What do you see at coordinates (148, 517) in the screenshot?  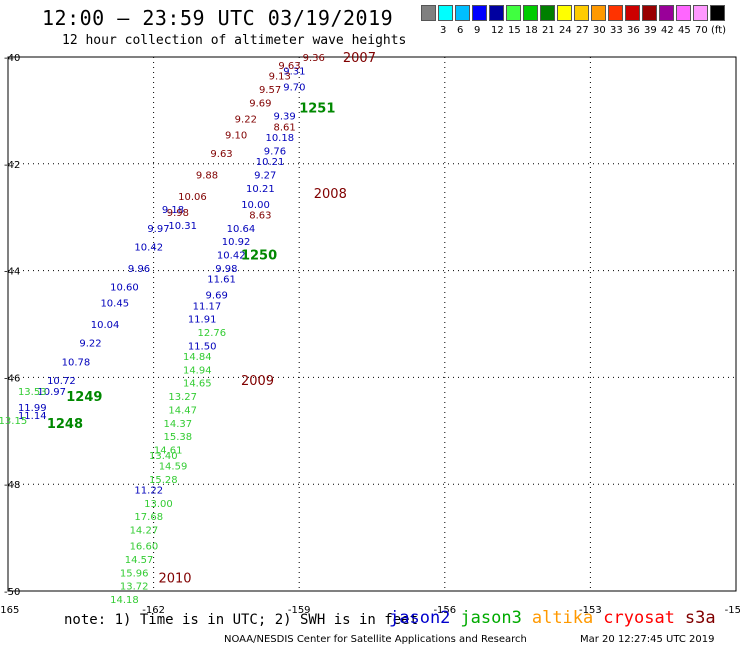 I see `jason3-swh-value: 17.68` at bounding box center [148, 517].